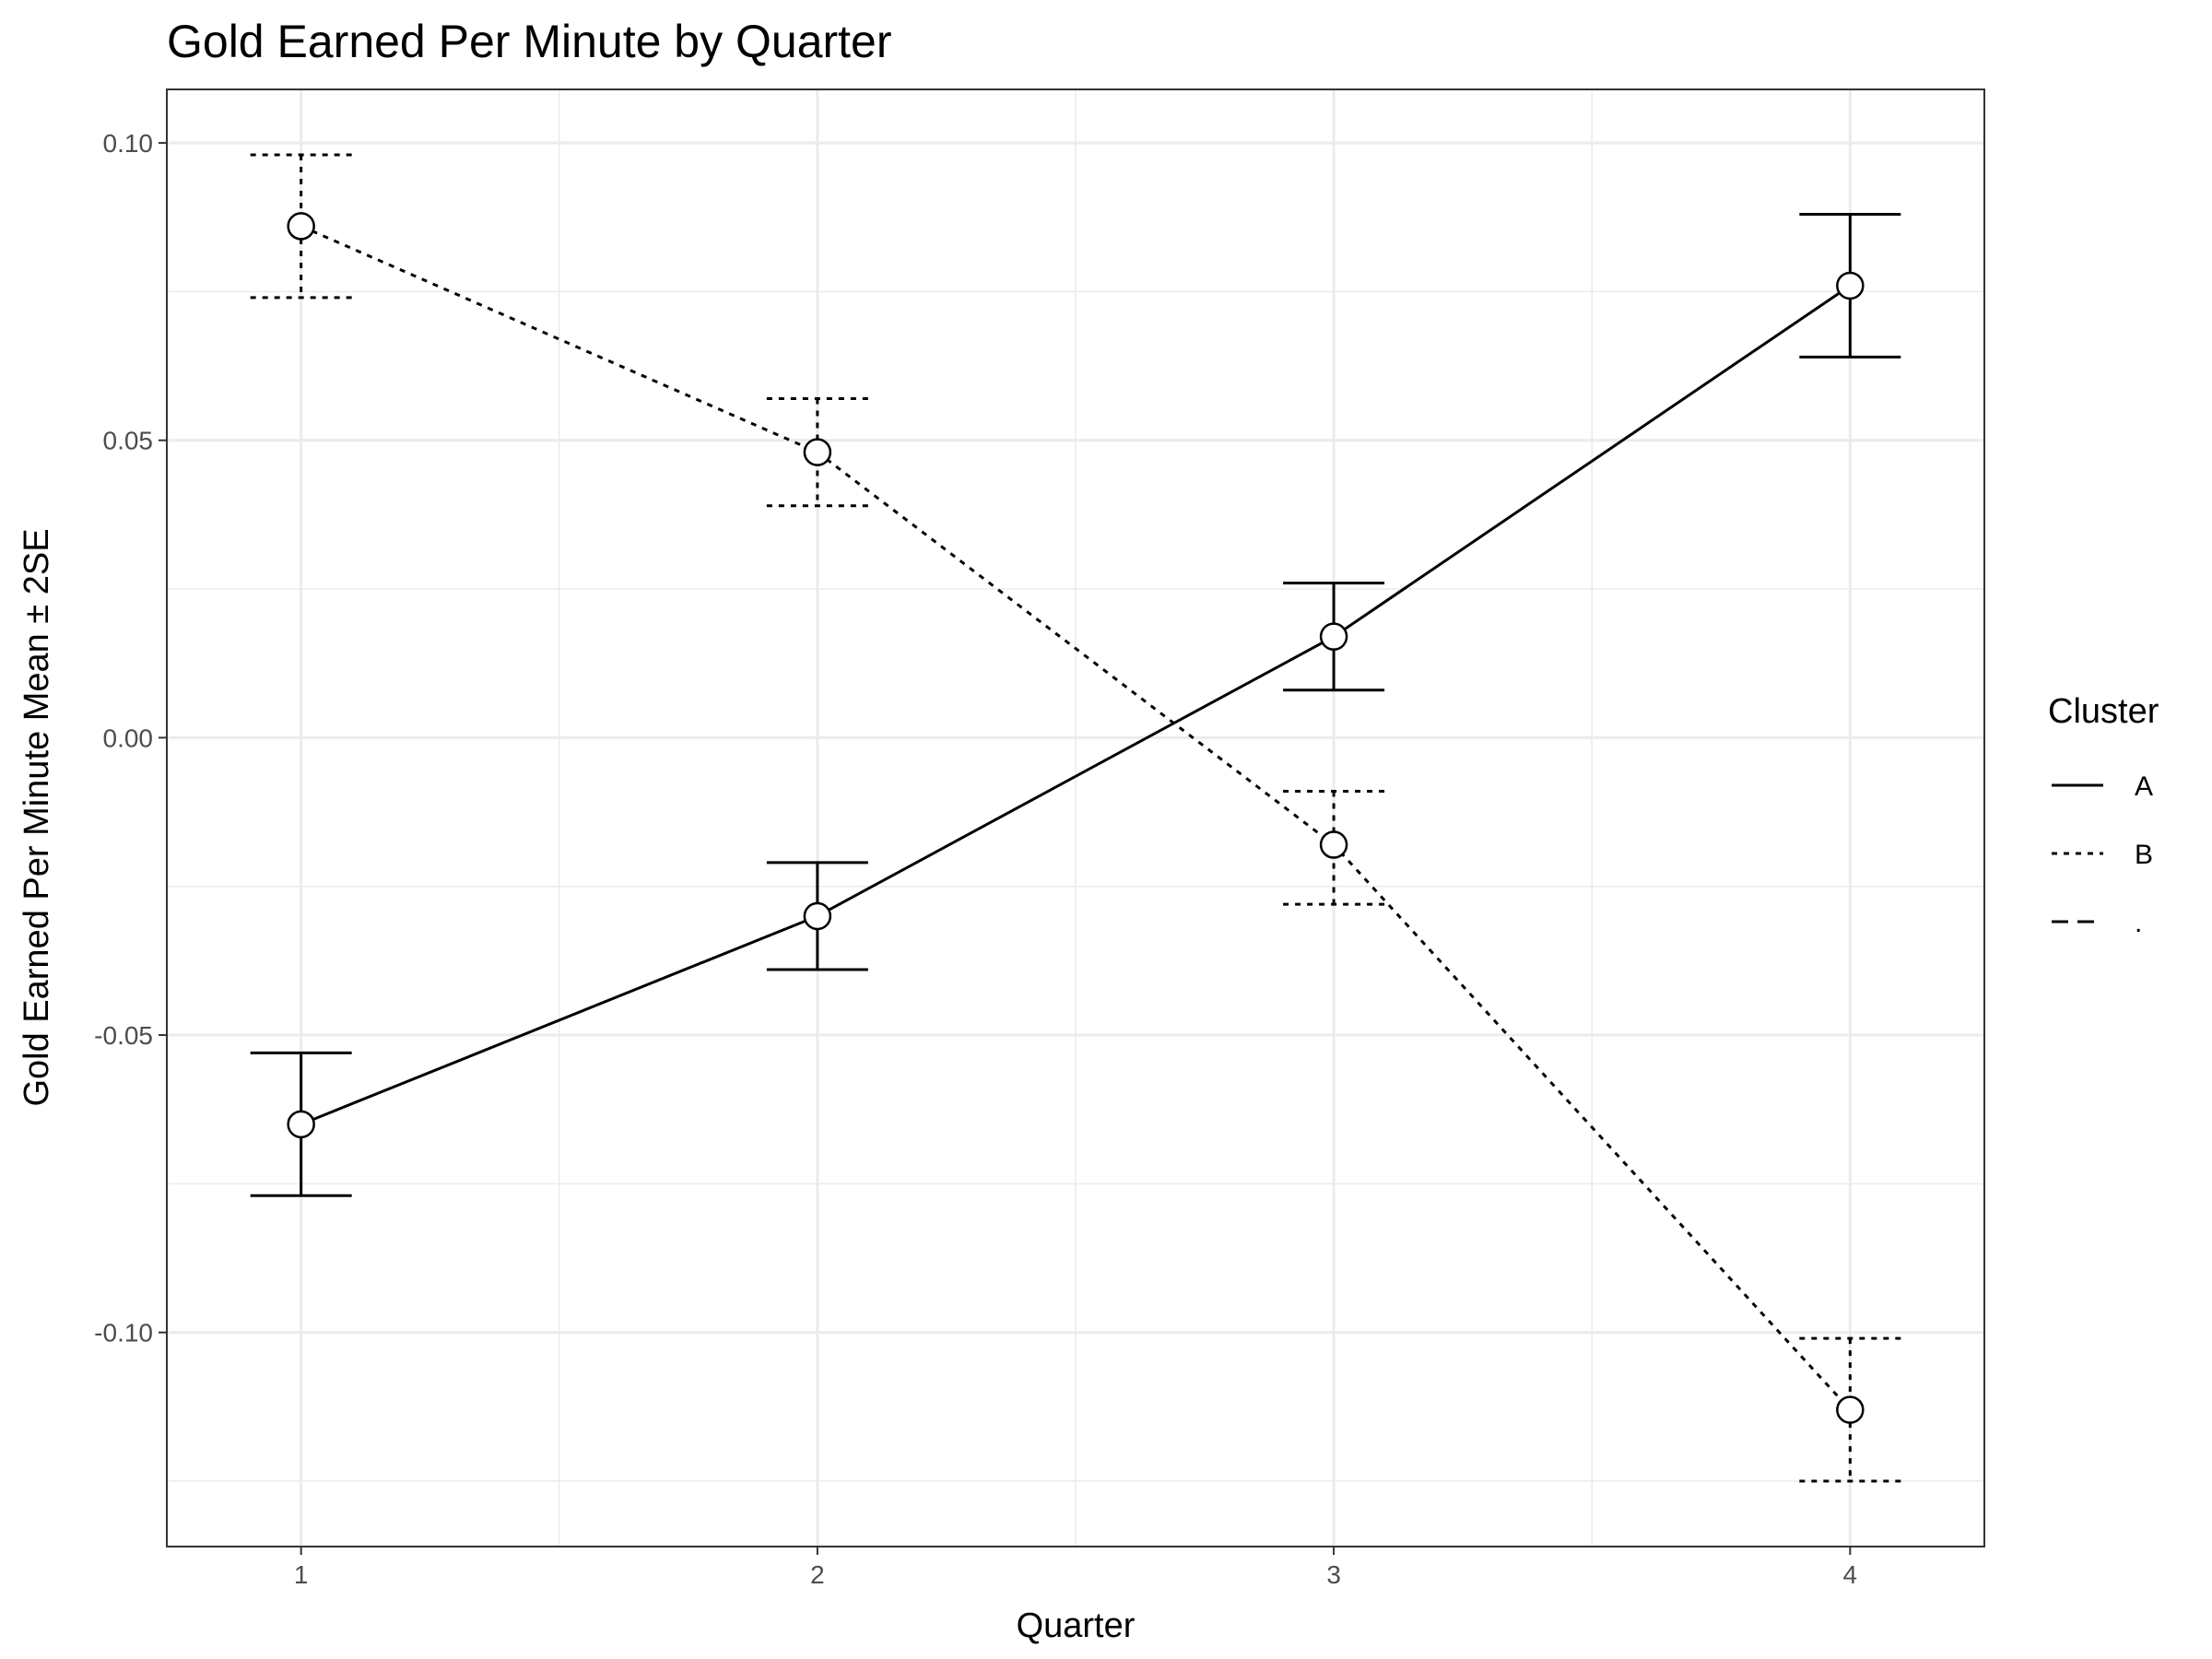 This screenshot has width=2212, height=1659. Describe the element at coordinates (1075, 1568) in the screenshot. I see `x-axis: 1 2 3 4` at that location.